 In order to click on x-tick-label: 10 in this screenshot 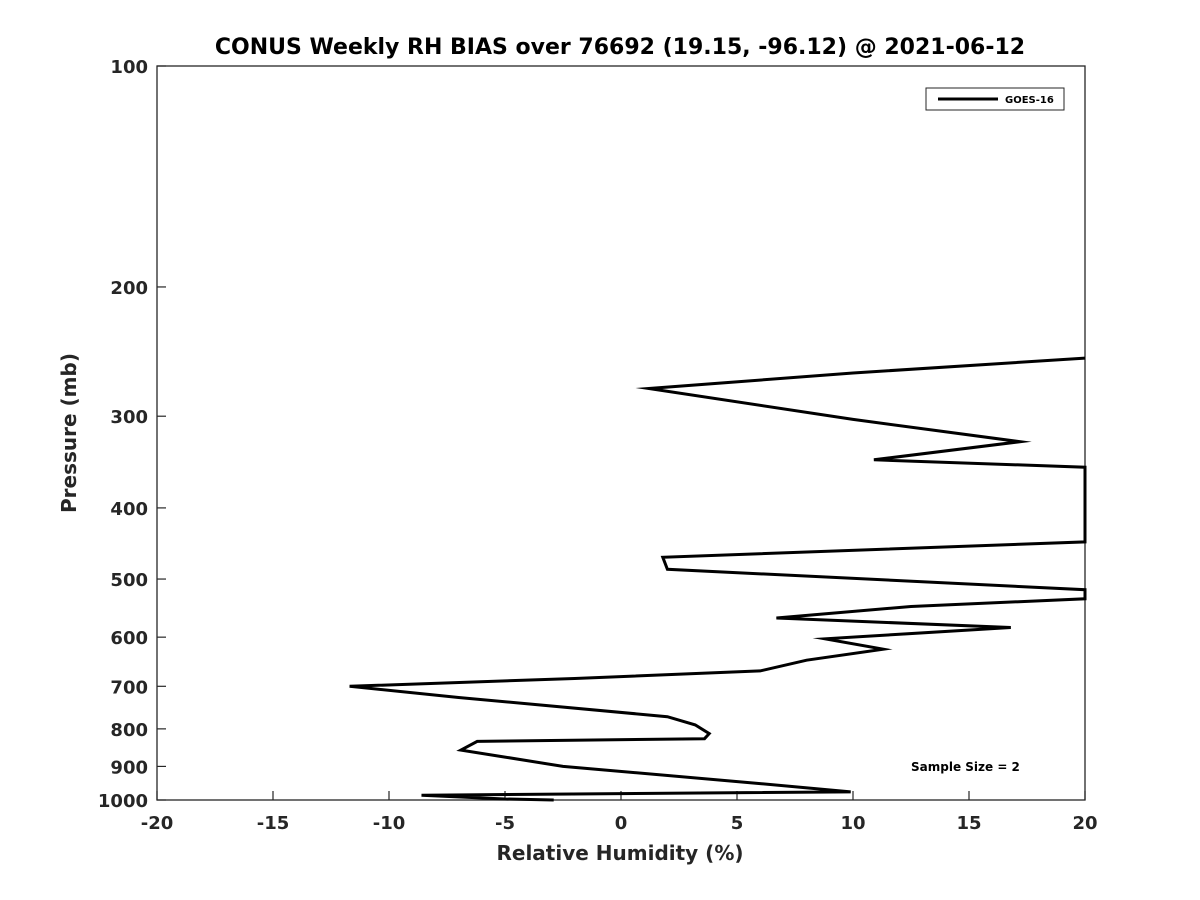, I will do `click(852, 823)`.